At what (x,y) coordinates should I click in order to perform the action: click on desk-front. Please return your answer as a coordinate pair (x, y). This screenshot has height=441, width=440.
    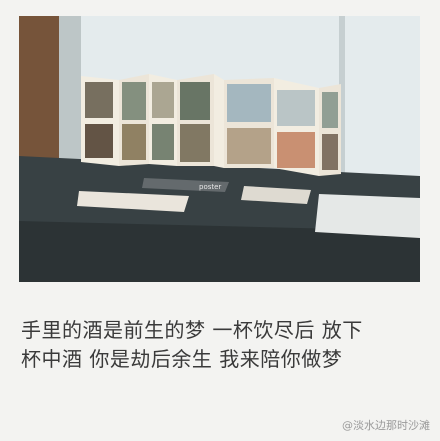
    Looking at the image, I should click on (219, 251).